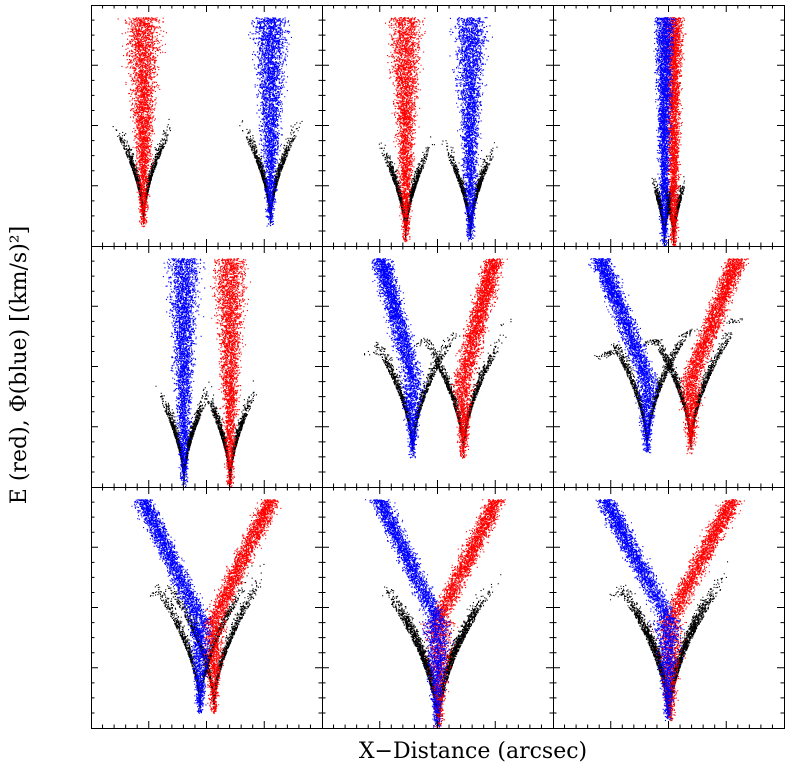 The image size is (789, 770). Describe the element at coordinates (399, 358) in the screenshot. I see `panel-5-blue-series` at that location.